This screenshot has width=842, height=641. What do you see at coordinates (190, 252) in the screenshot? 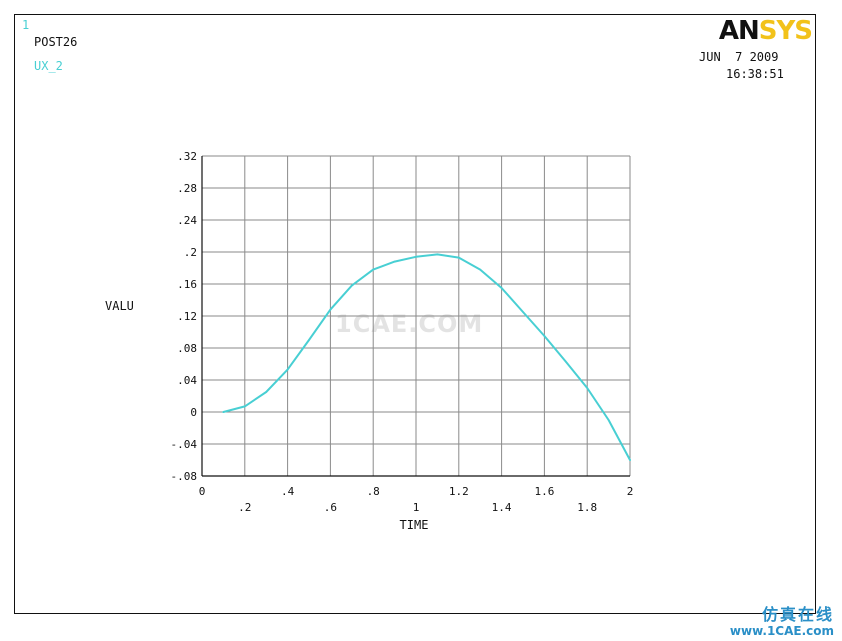
I see `y-tick-label: .2` at bounding box center [190, 252].